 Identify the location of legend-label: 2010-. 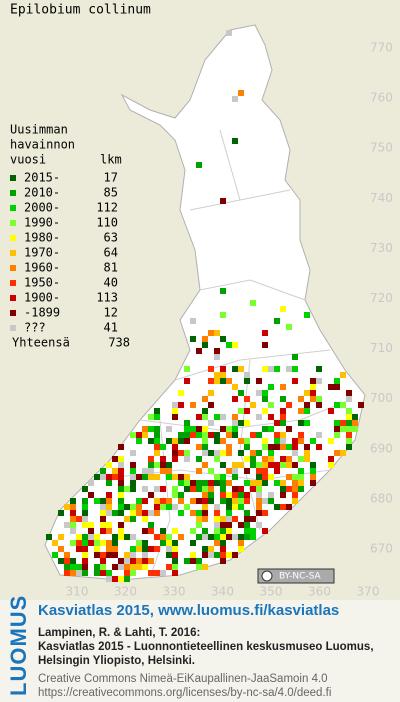
(42, 193).